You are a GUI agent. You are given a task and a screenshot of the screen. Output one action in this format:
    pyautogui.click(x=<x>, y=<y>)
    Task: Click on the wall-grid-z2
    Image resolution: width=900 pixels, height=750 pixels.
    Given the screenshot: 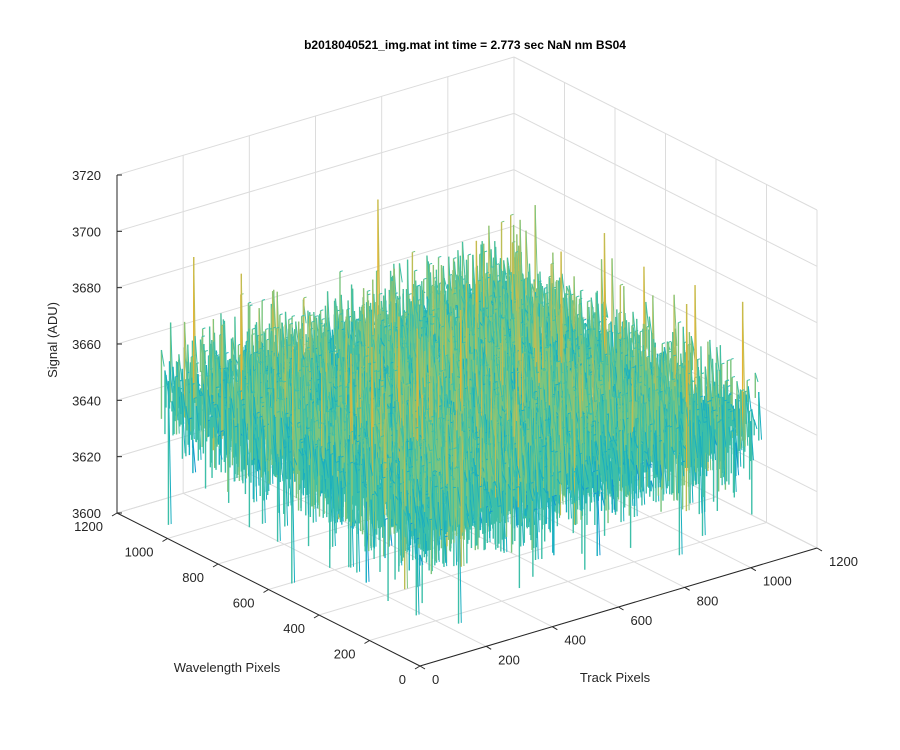 What is the action you would take?
    pyautogui.click(x=665, y=246)
    